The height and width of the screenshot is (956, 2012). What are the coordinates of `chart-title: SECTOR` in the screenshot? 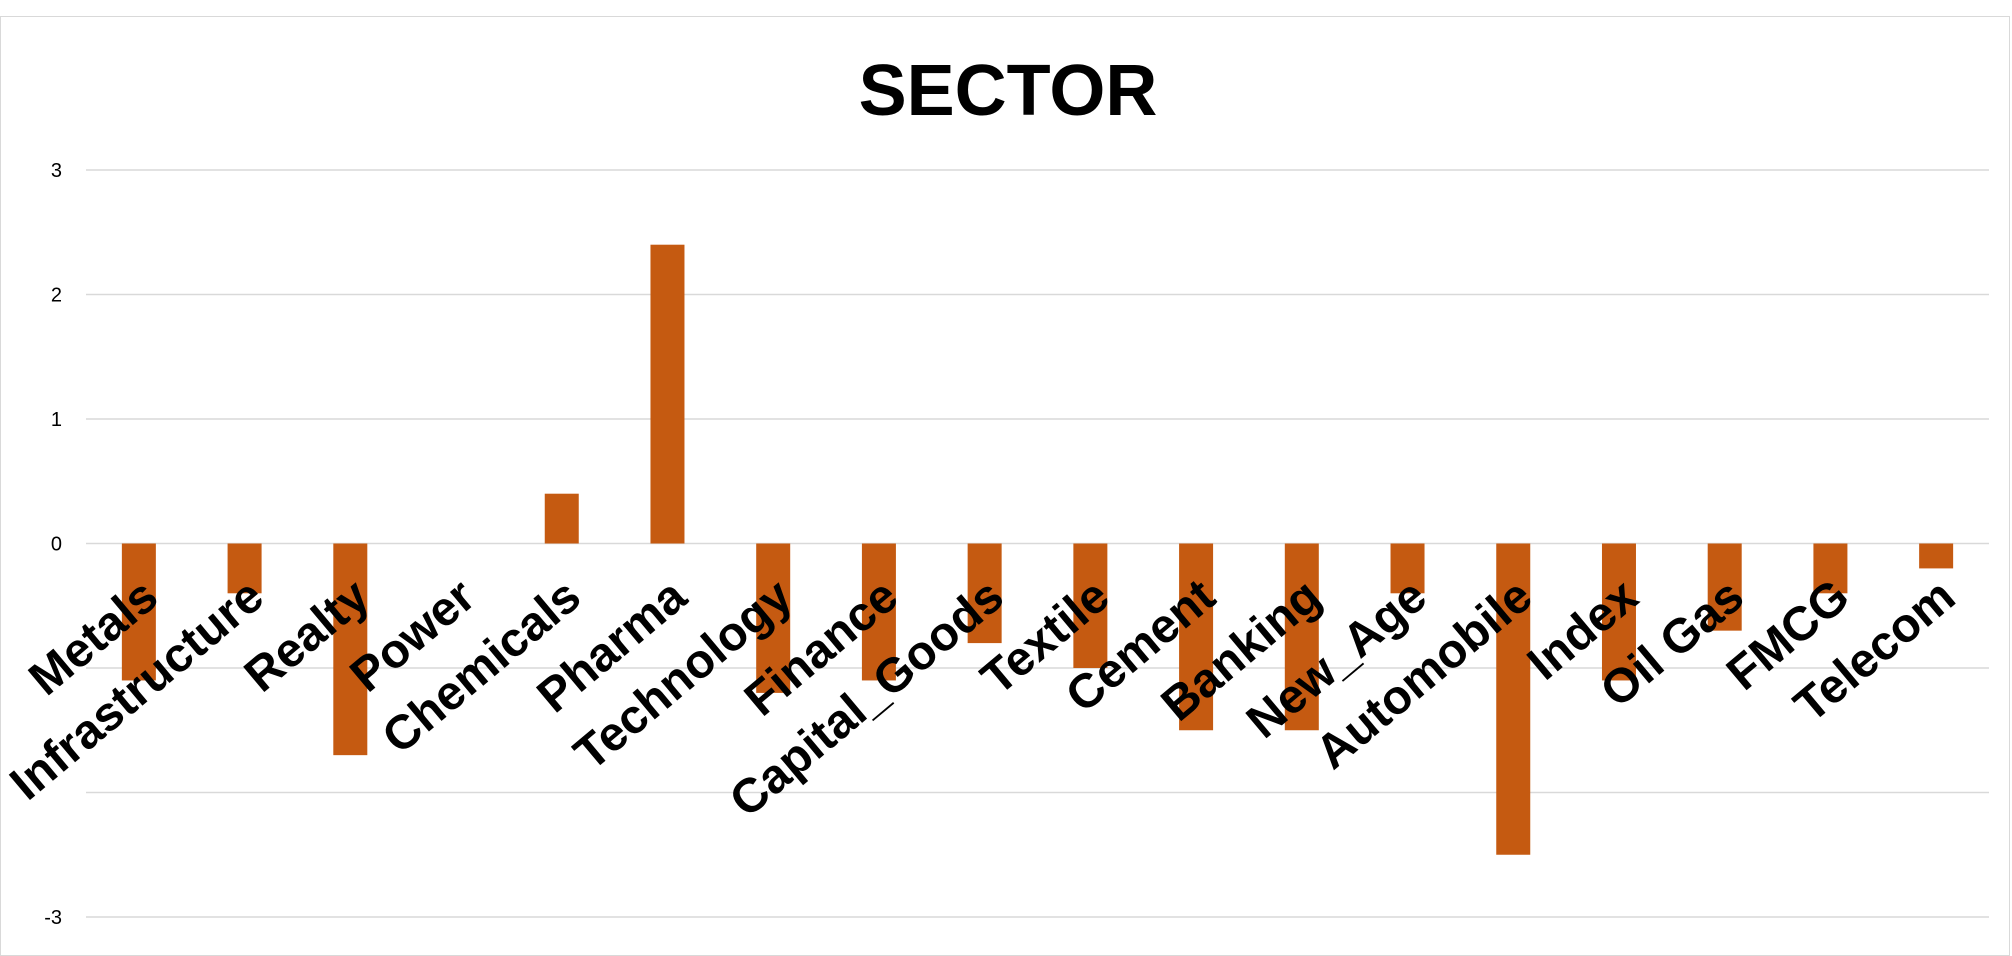 It's located at (1008, 91).